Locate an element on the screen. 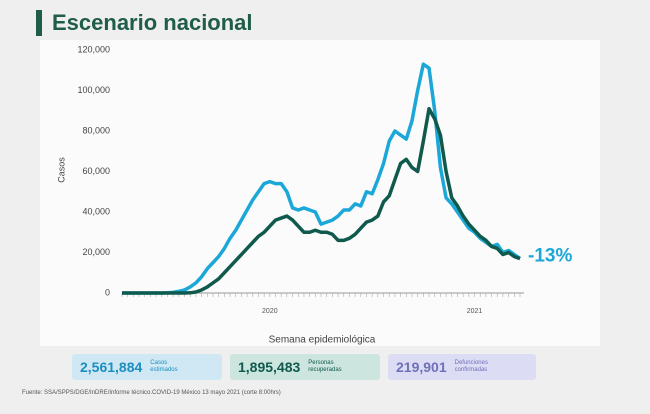 The image size is (650, 414). y-tick-label: 120,000 is located at coordinates (93, 49).